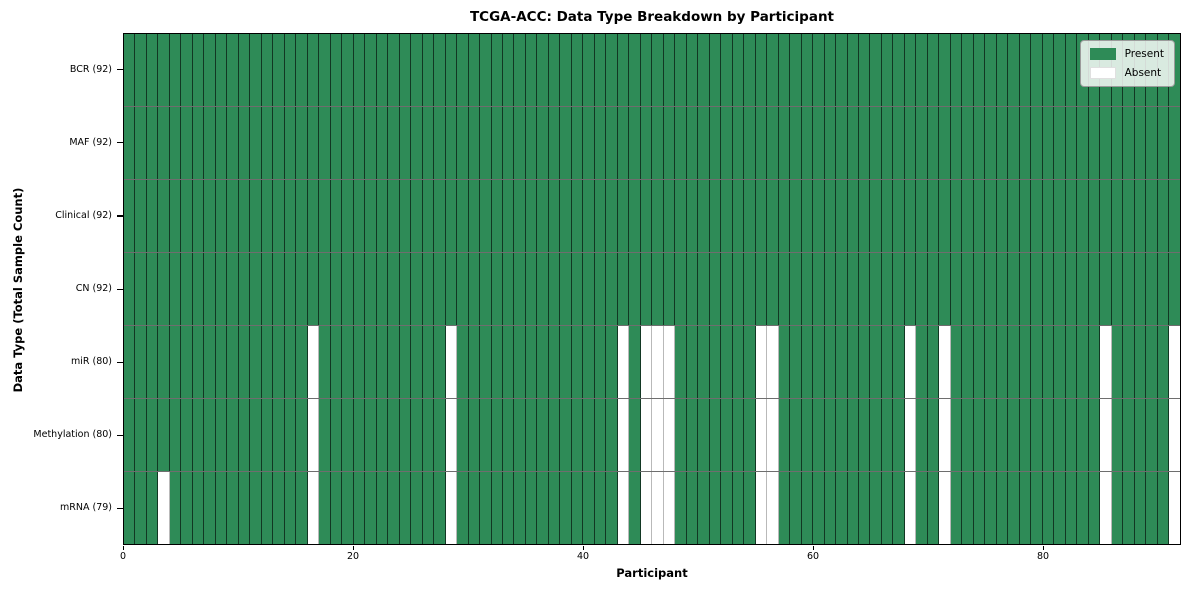  I want to click on x-tick-label: 40, so click(583, 556).